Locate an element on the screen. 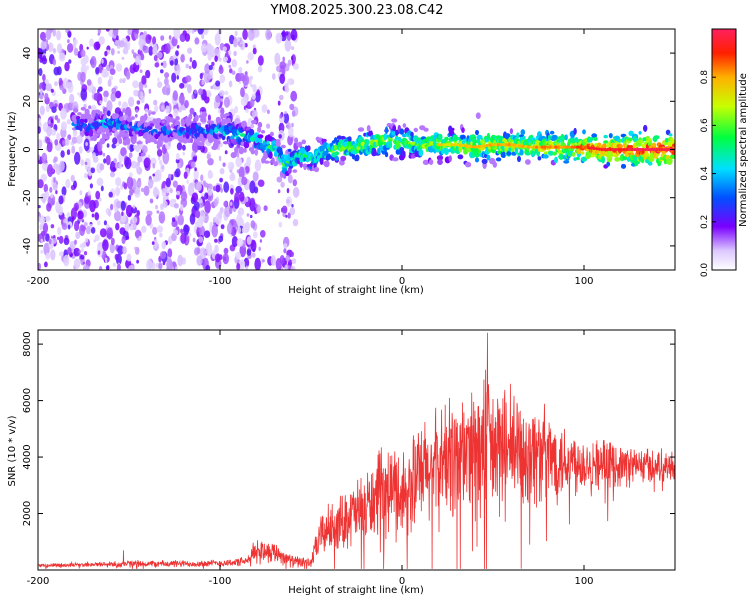 The height and width of the screenshot is (600, 750). y-tick-label: 8000 is located at coordinates (27, 343).